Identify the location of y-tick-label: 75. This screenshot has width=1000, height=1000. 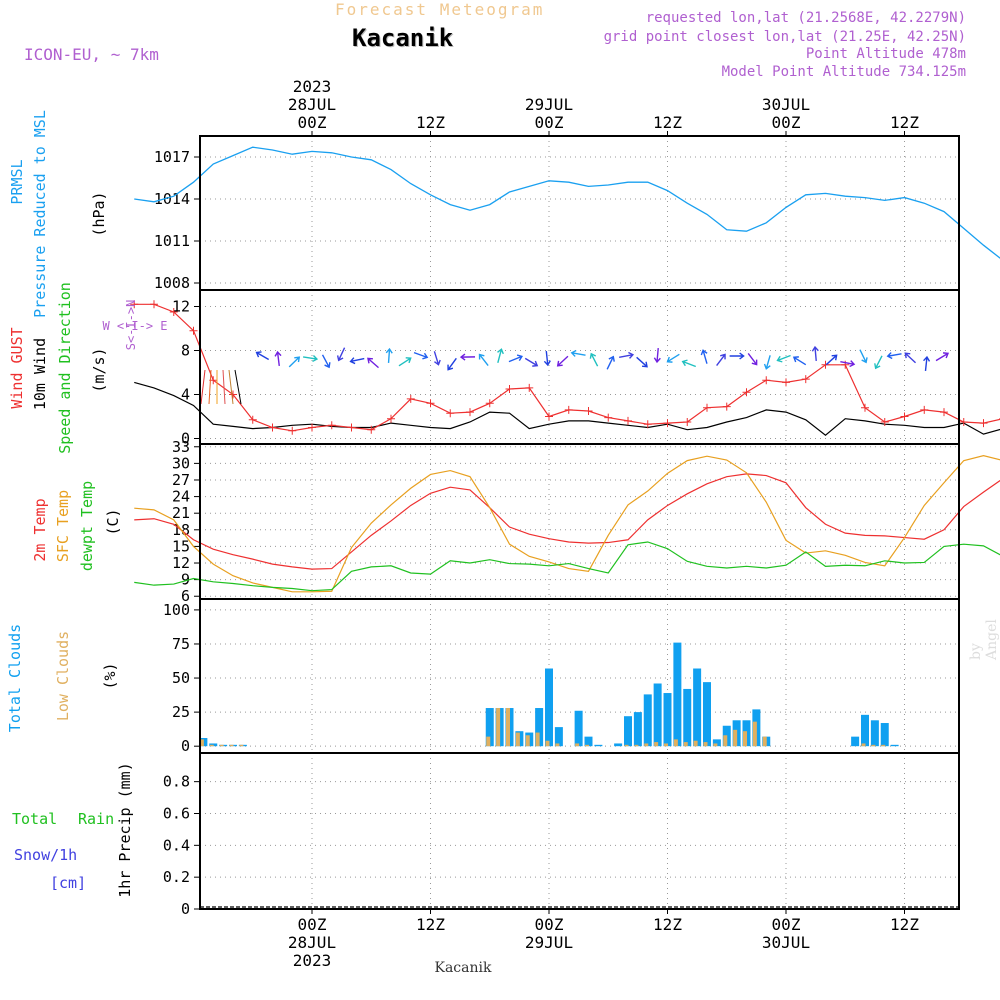
(181, 644).